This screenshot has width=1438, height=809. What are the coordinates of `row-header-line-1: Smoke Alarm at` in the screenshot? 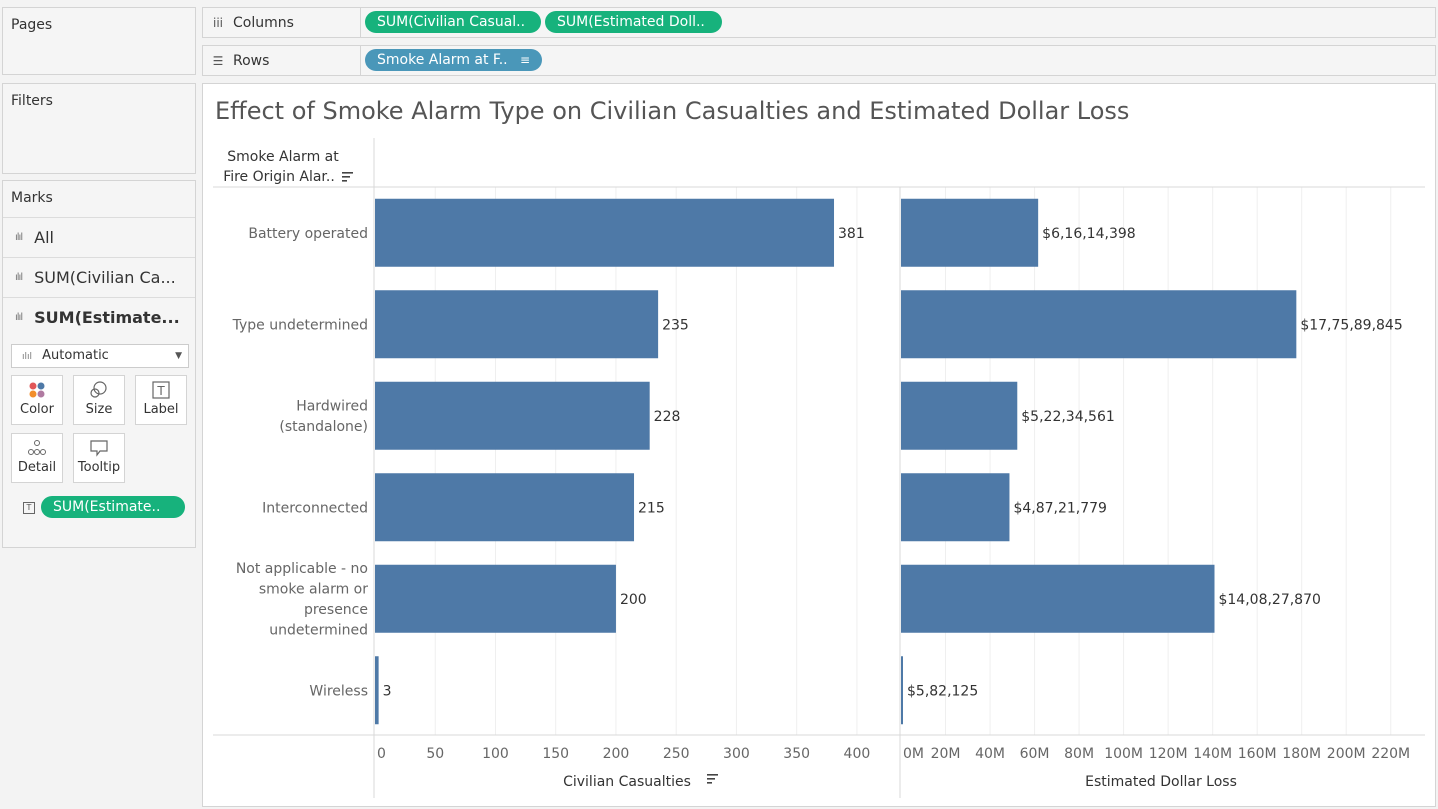 It's located at (283, 157).